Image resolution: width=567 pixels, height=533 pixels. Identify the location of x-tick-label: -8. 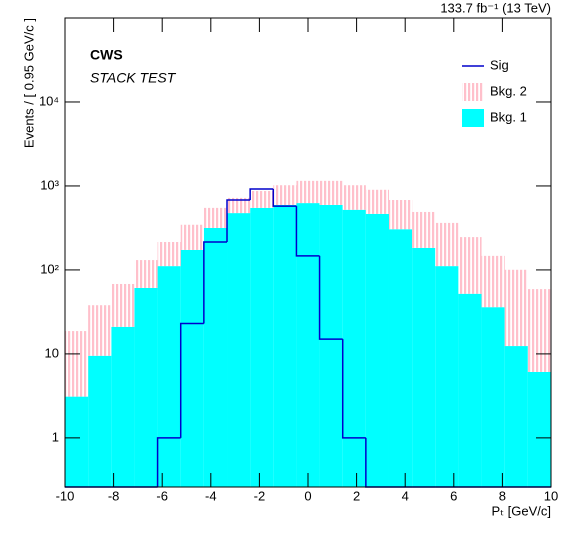
(114, 495).